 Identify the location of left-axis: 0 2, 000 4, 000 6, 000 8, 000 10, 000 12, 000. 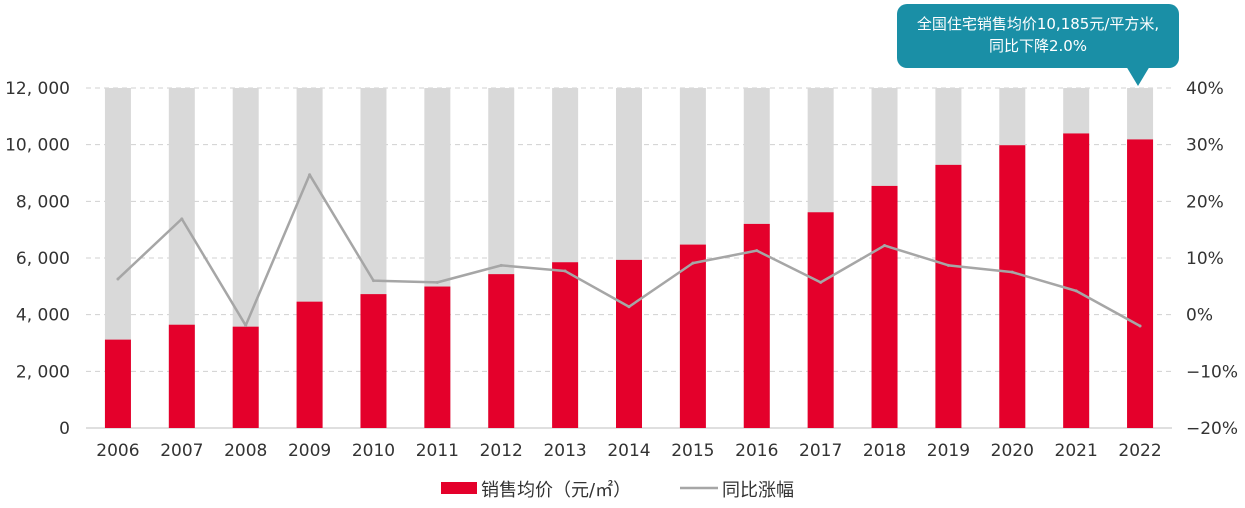
(37, 259).